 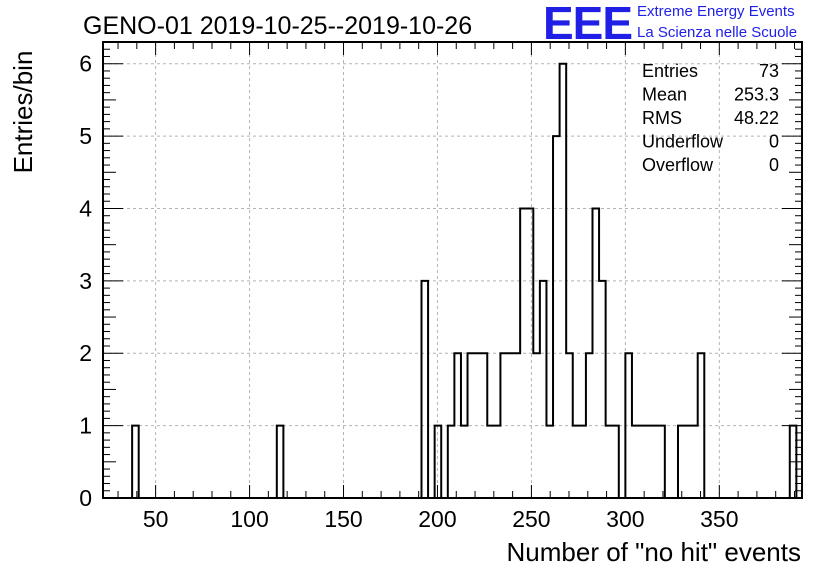 What do you see at coordinates (683, 142) in the screenshot?
I see `stats-label: Underflow` at bounding box center [683, 142].